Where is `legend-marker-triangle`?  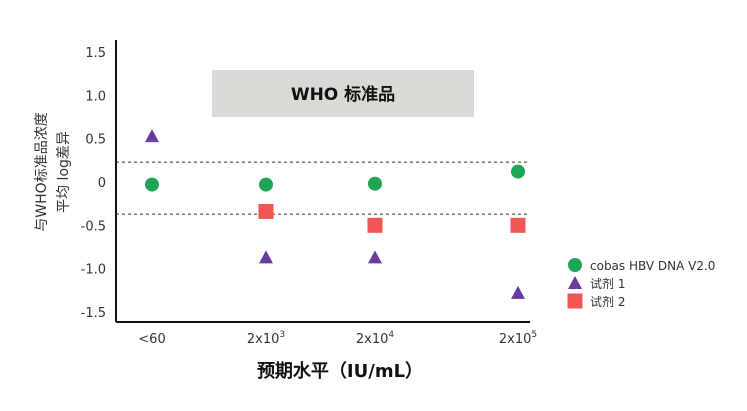 legend-marker-triangle is located at coordinates (575, 282).